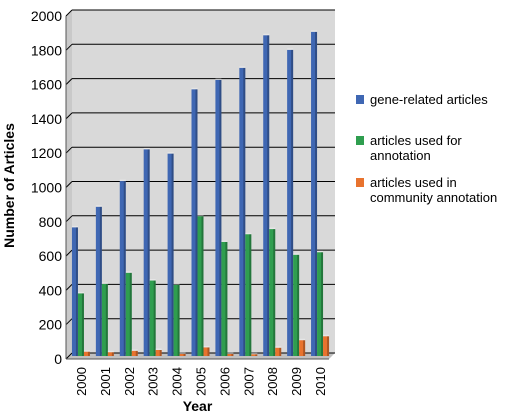 This screenshot has width=520, height=416. What do you see at coordinates (51, 256) in the screenshot?
I see `y-tick-label: 600` at bounding box center [51, 256].